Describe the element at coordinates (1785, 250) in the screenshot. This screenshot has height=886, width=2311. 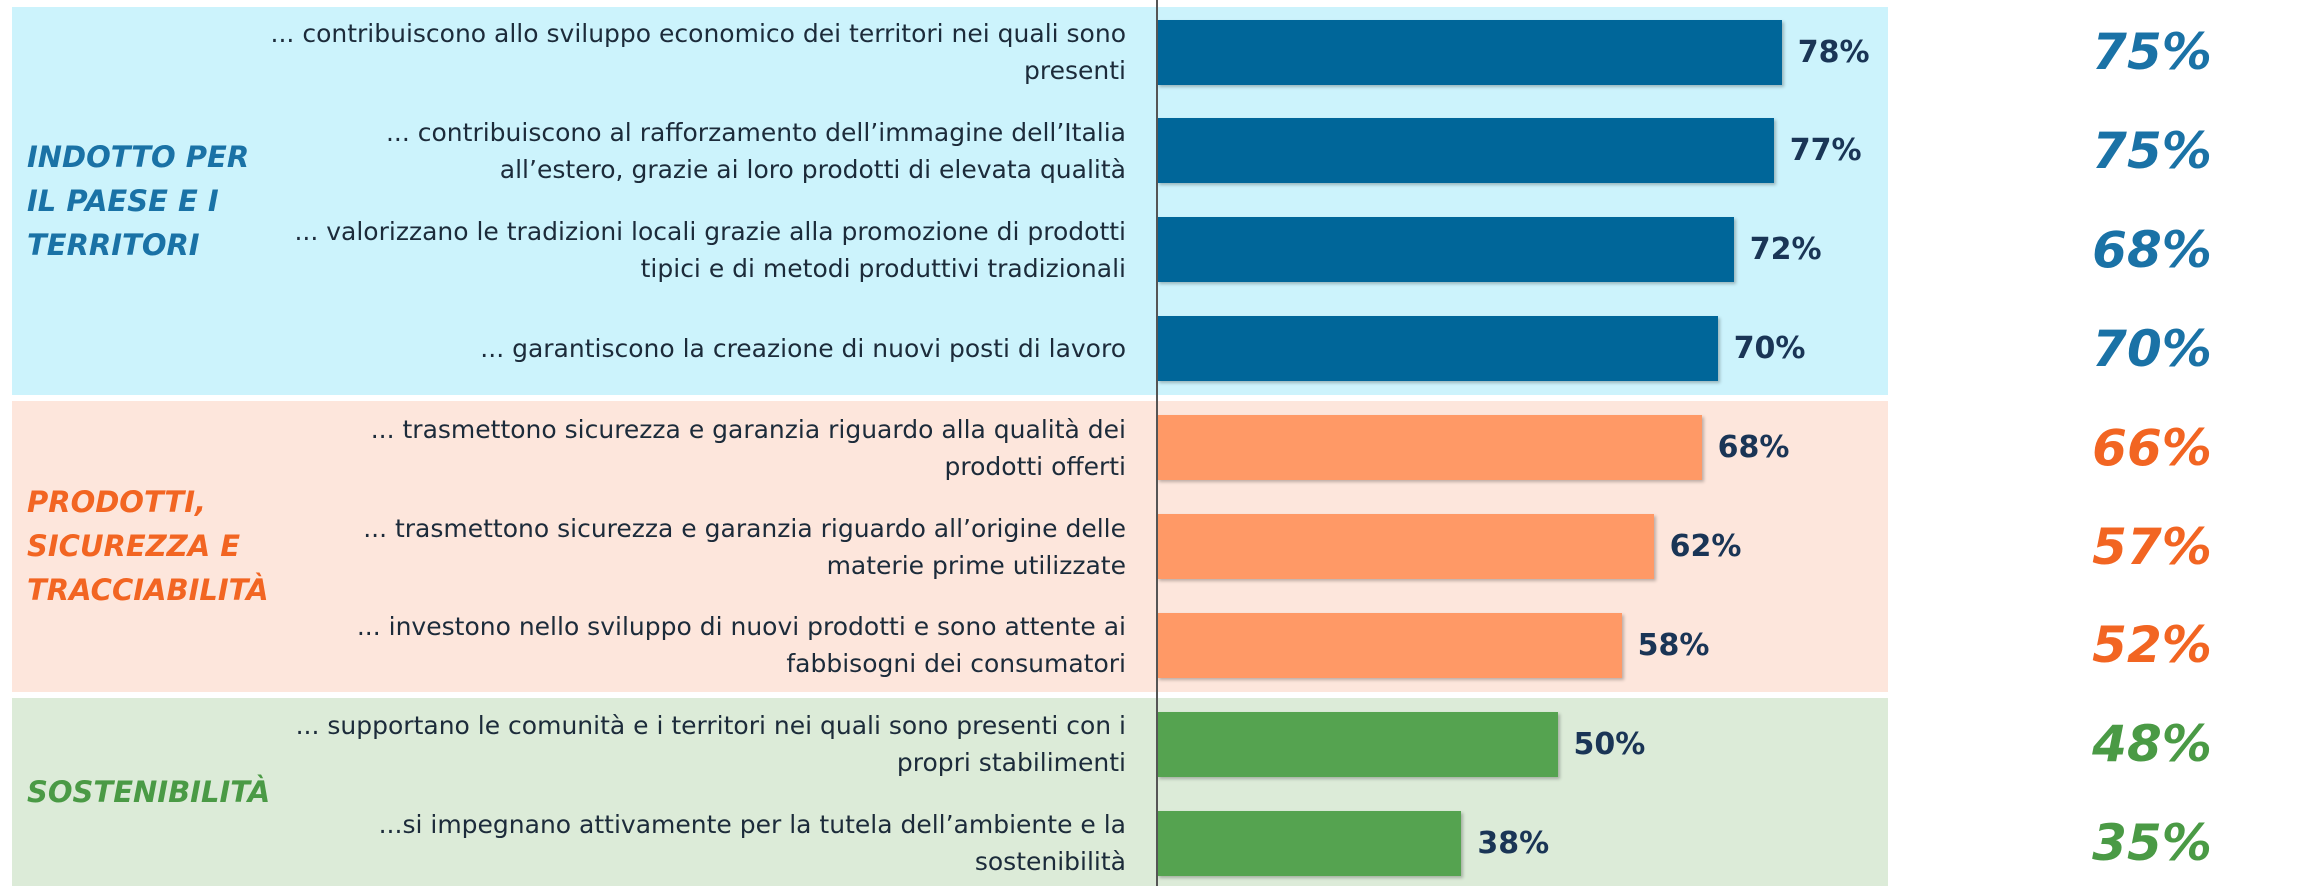
I see `value-label: 72%` at that location.